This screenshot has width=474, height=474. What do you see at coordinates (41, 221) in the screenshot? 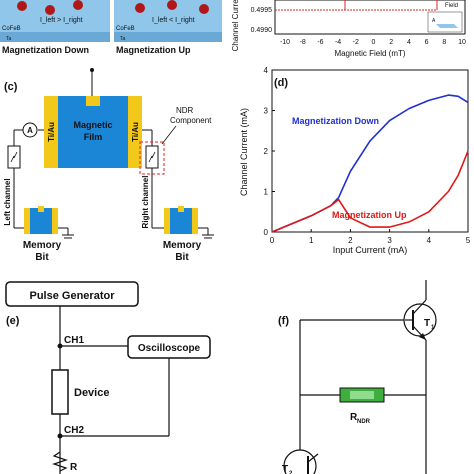
I see `memory-bit-left` at bounding box center [41, 221].